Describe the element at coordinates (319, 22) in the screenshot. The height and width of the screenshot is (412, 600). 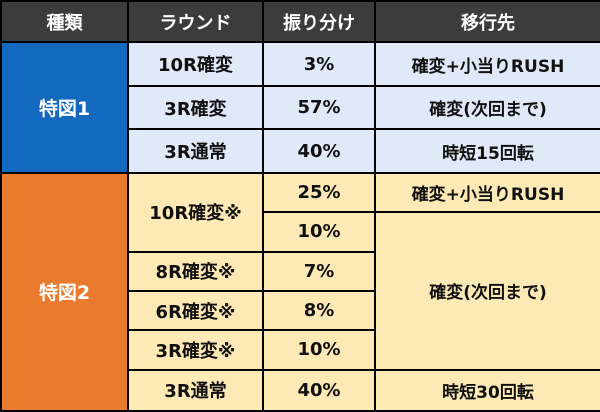
I see `header-ratio: 振り分け` at that location.